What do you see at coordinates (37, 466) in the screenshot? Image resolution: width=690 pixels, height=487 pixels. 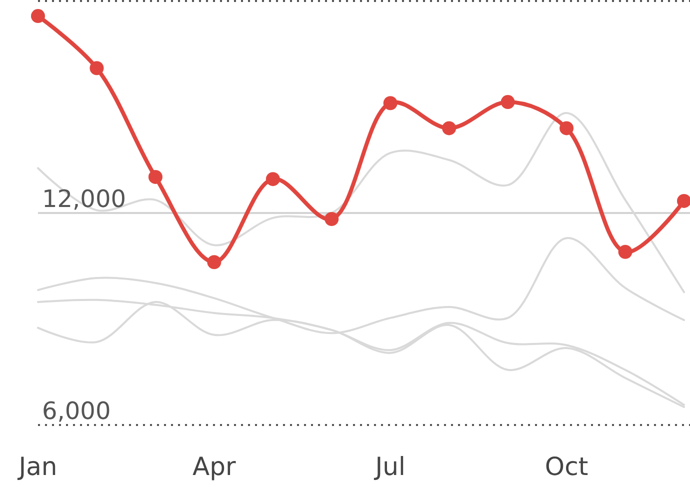 I see `x-tick-label: Jan` at bounding box center [37, 466].